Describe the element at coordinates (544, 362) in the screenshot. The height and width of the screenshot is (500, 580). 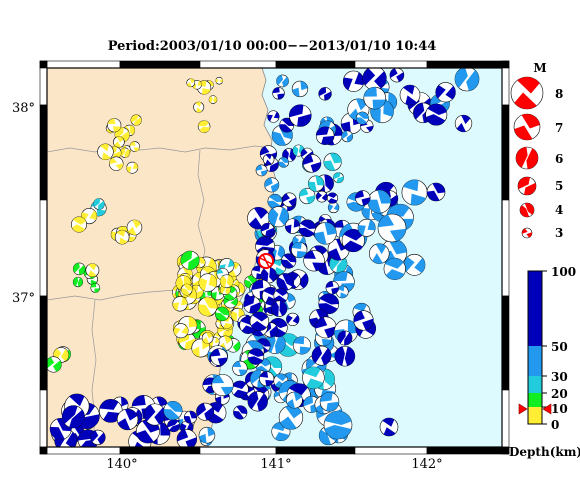
I see `depth-colorbar: 100 50 30 20 10 0 Depth(km)` at that location.